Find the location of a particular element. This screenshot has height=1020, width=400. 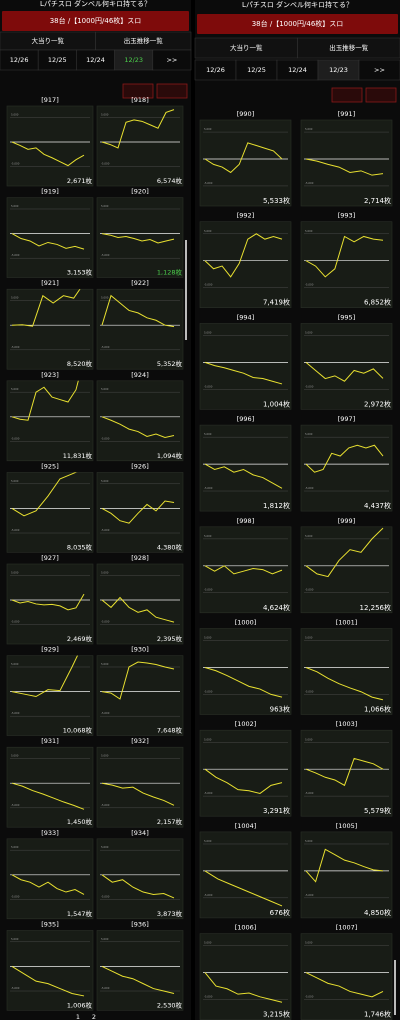

count: 3,153枚 is located at coordinates (80, 272).